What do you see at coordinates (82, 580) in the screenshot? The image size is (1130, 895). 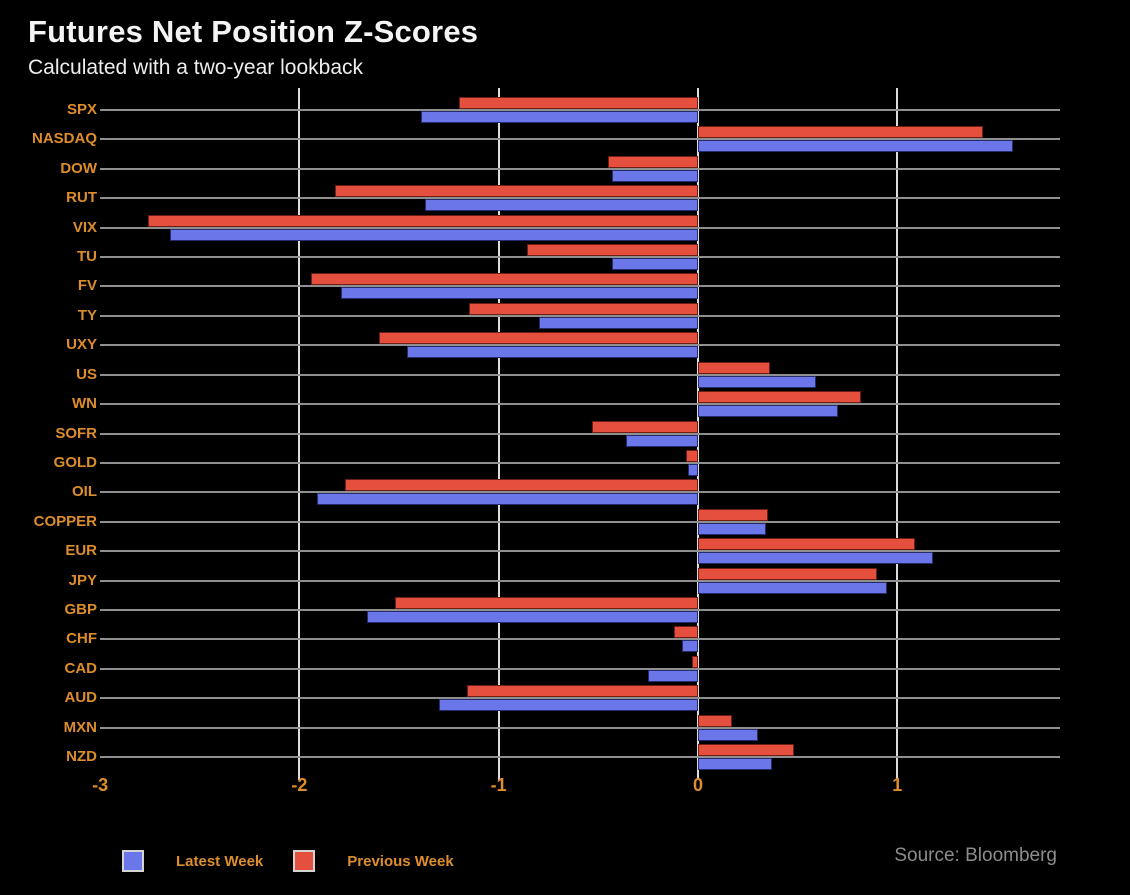 I see `category-label: JPY` at bounding box center [82, 580].